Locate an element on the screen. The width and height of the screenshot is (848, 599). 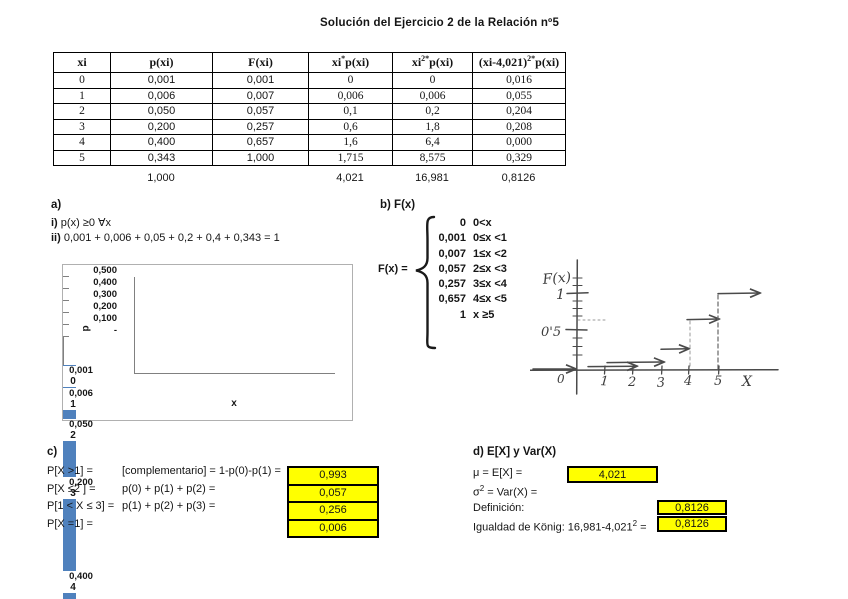
table-cell: 0,2 is located at coordinates (432, 111).